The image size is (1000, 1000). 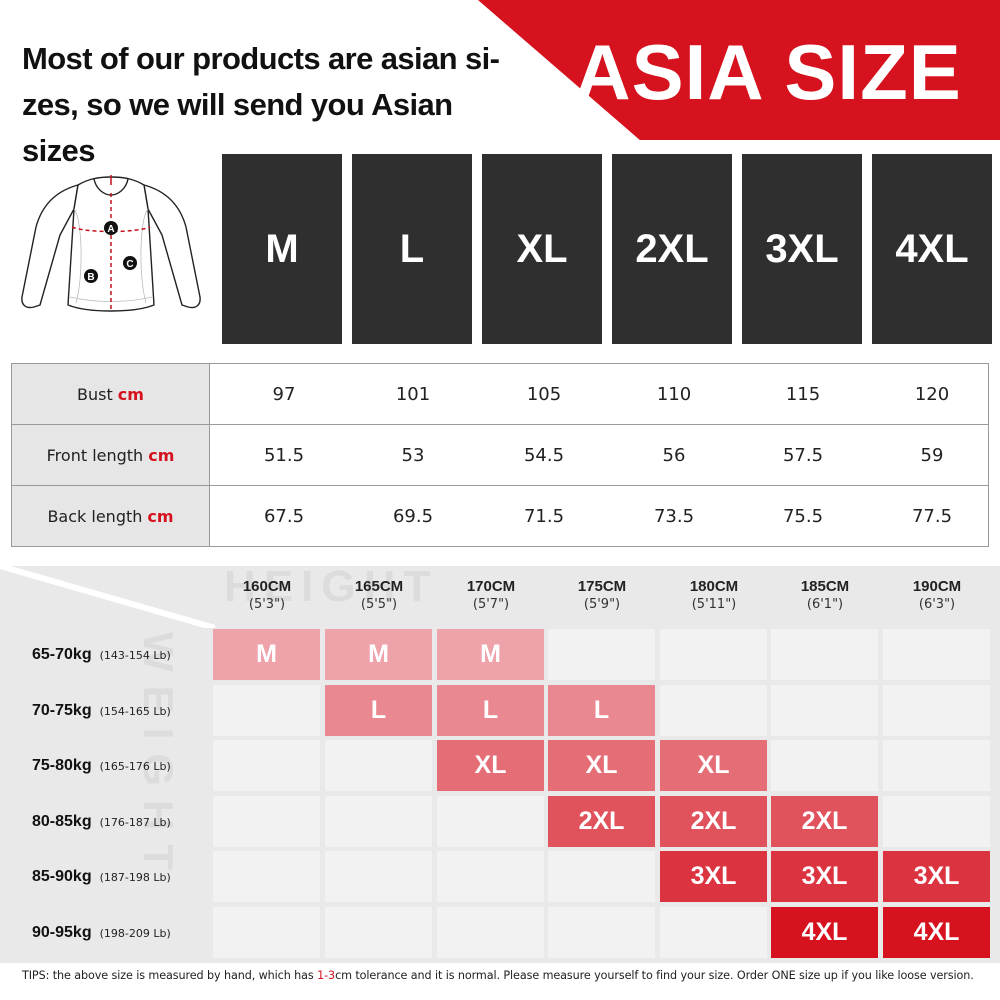 What do you see at coordinates (237, 127) in the screenshot?
I see `size-notice-line-2: zes, so we will send you Asian sizes` at bounding box center [237, 127].